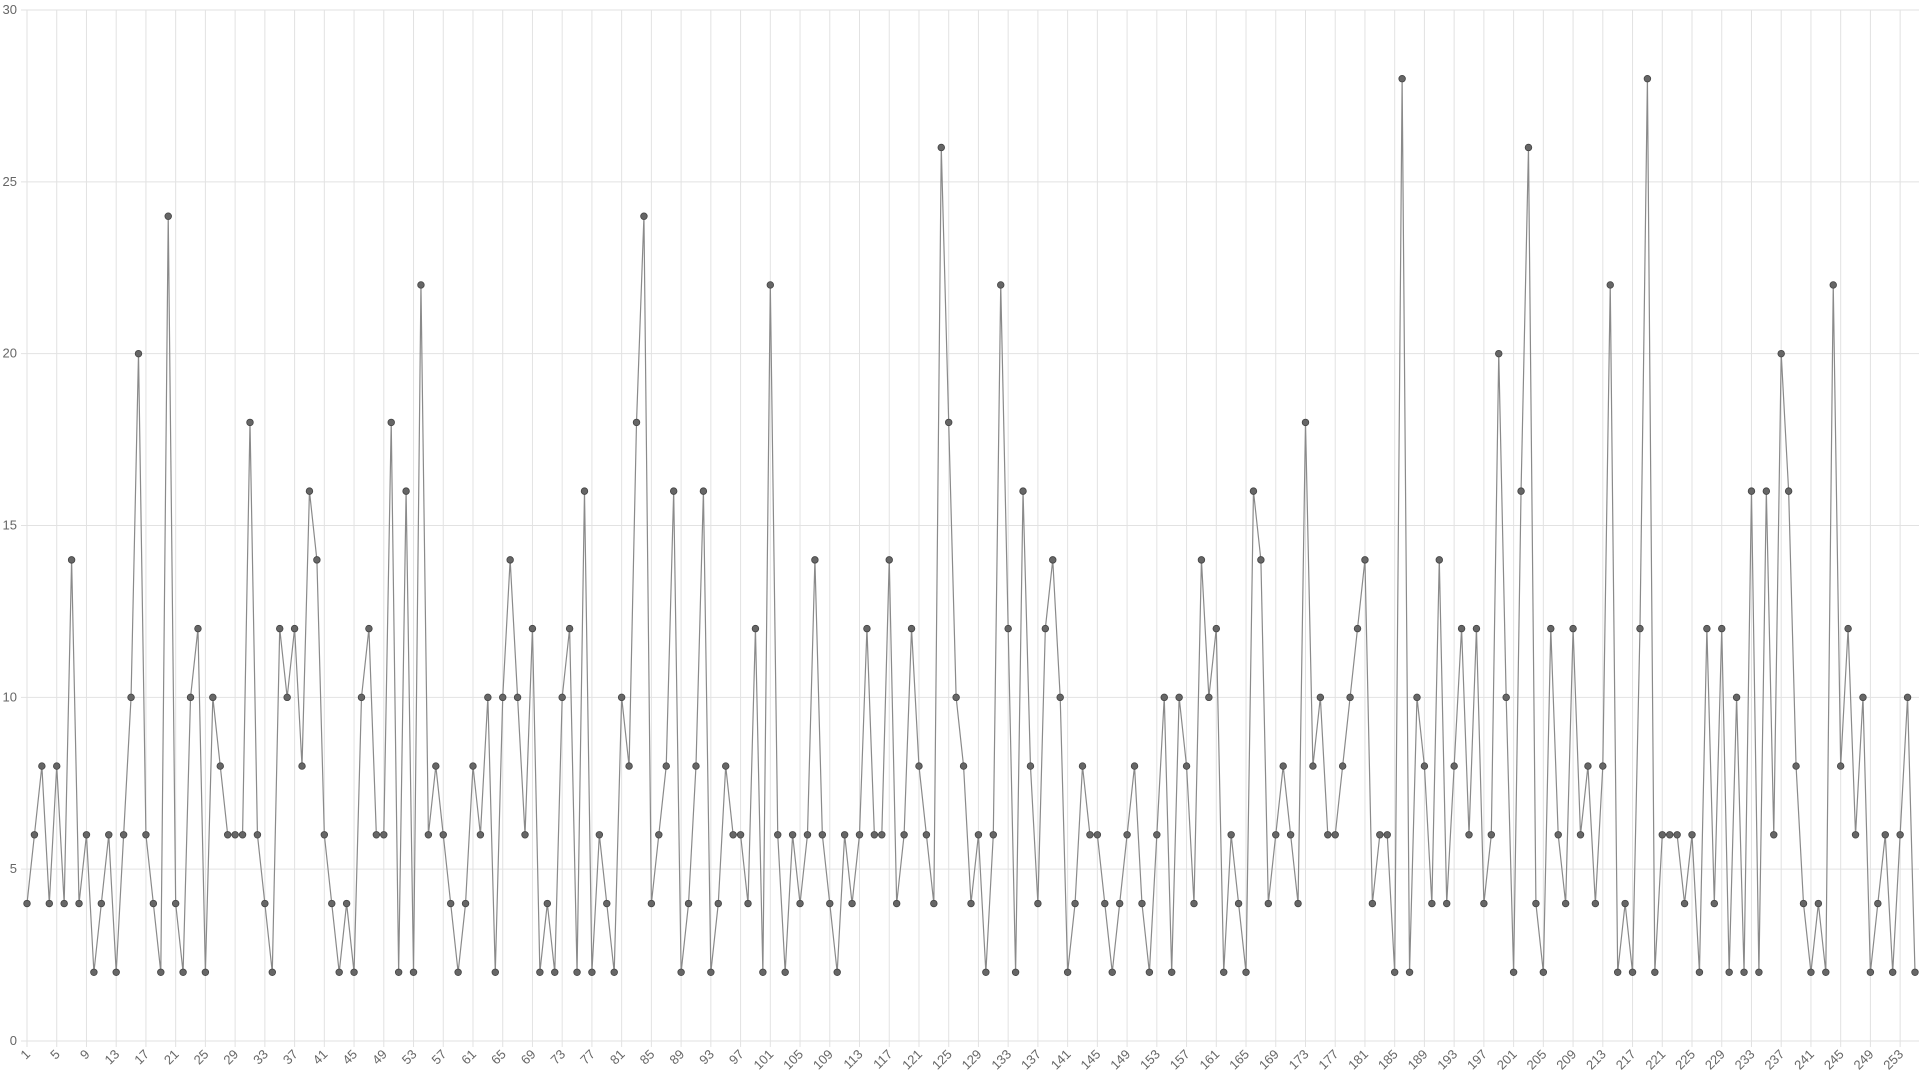  What do you see at coordinates (468, 1057) in the screenshot?
I see `x-tick-label: 61` at bounding box center [468, 1057].